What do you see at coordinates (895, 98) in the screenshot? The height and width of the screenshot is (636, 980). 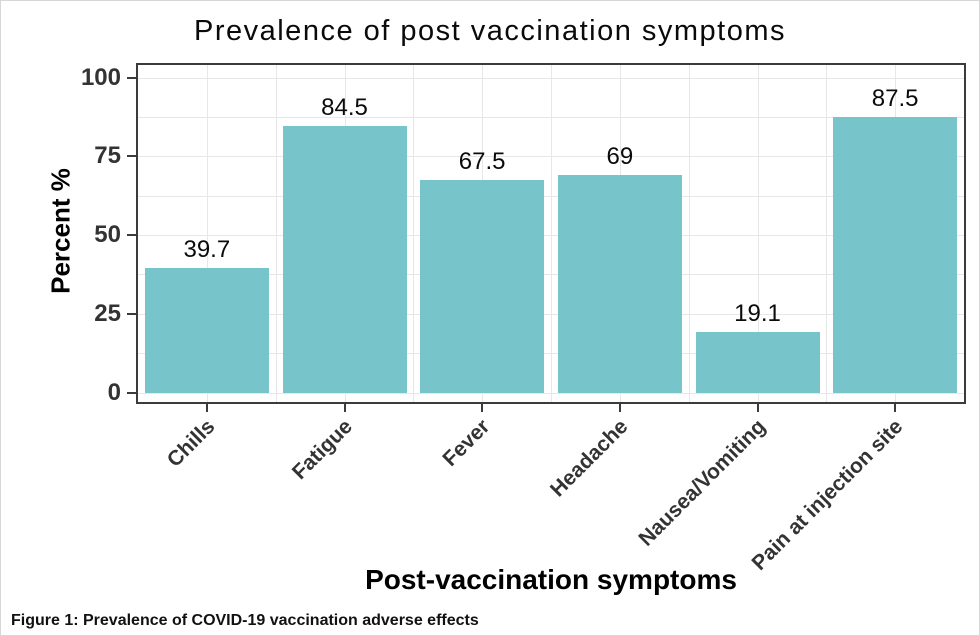 I see `bar-value-label: 87.5` at bounding box center [895, 98].